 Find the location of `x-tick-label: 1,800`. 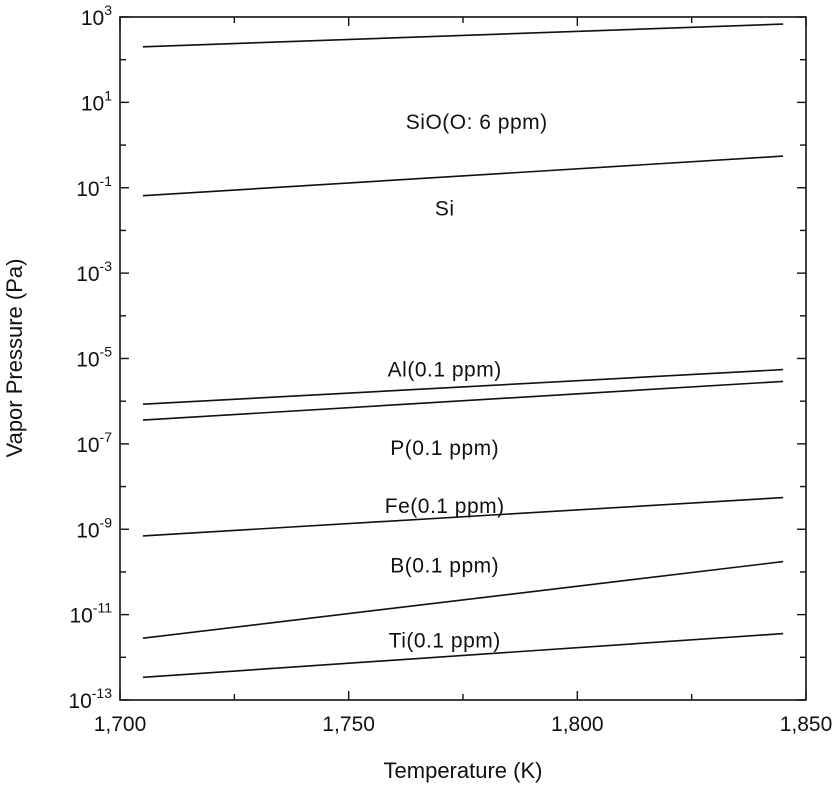

x-tick-label: 1,800 is located at coordinates (577, 724).